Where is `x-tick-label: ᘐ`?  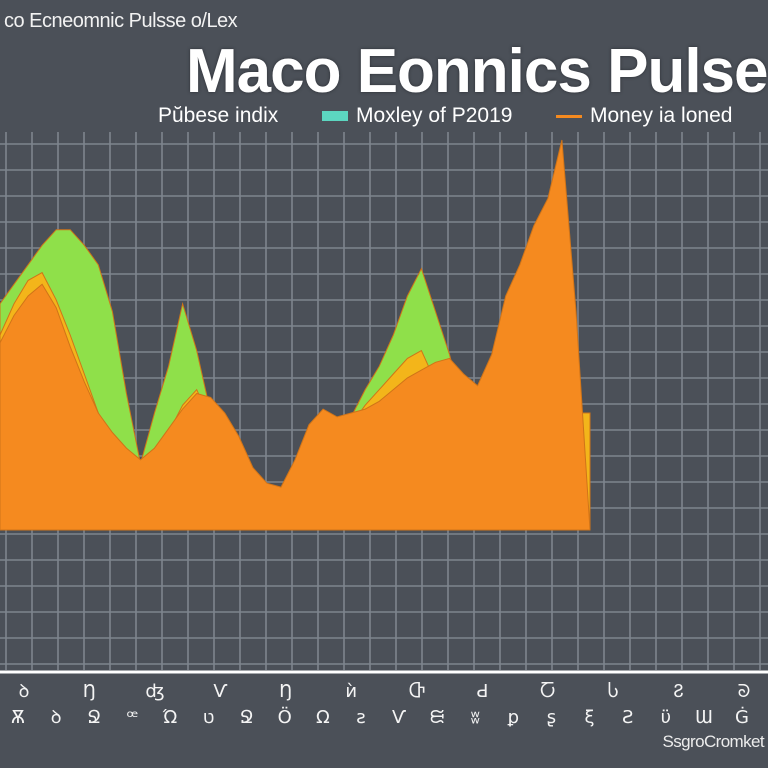
x-tick-label: ᘐ is located at coordinates (744, 691).